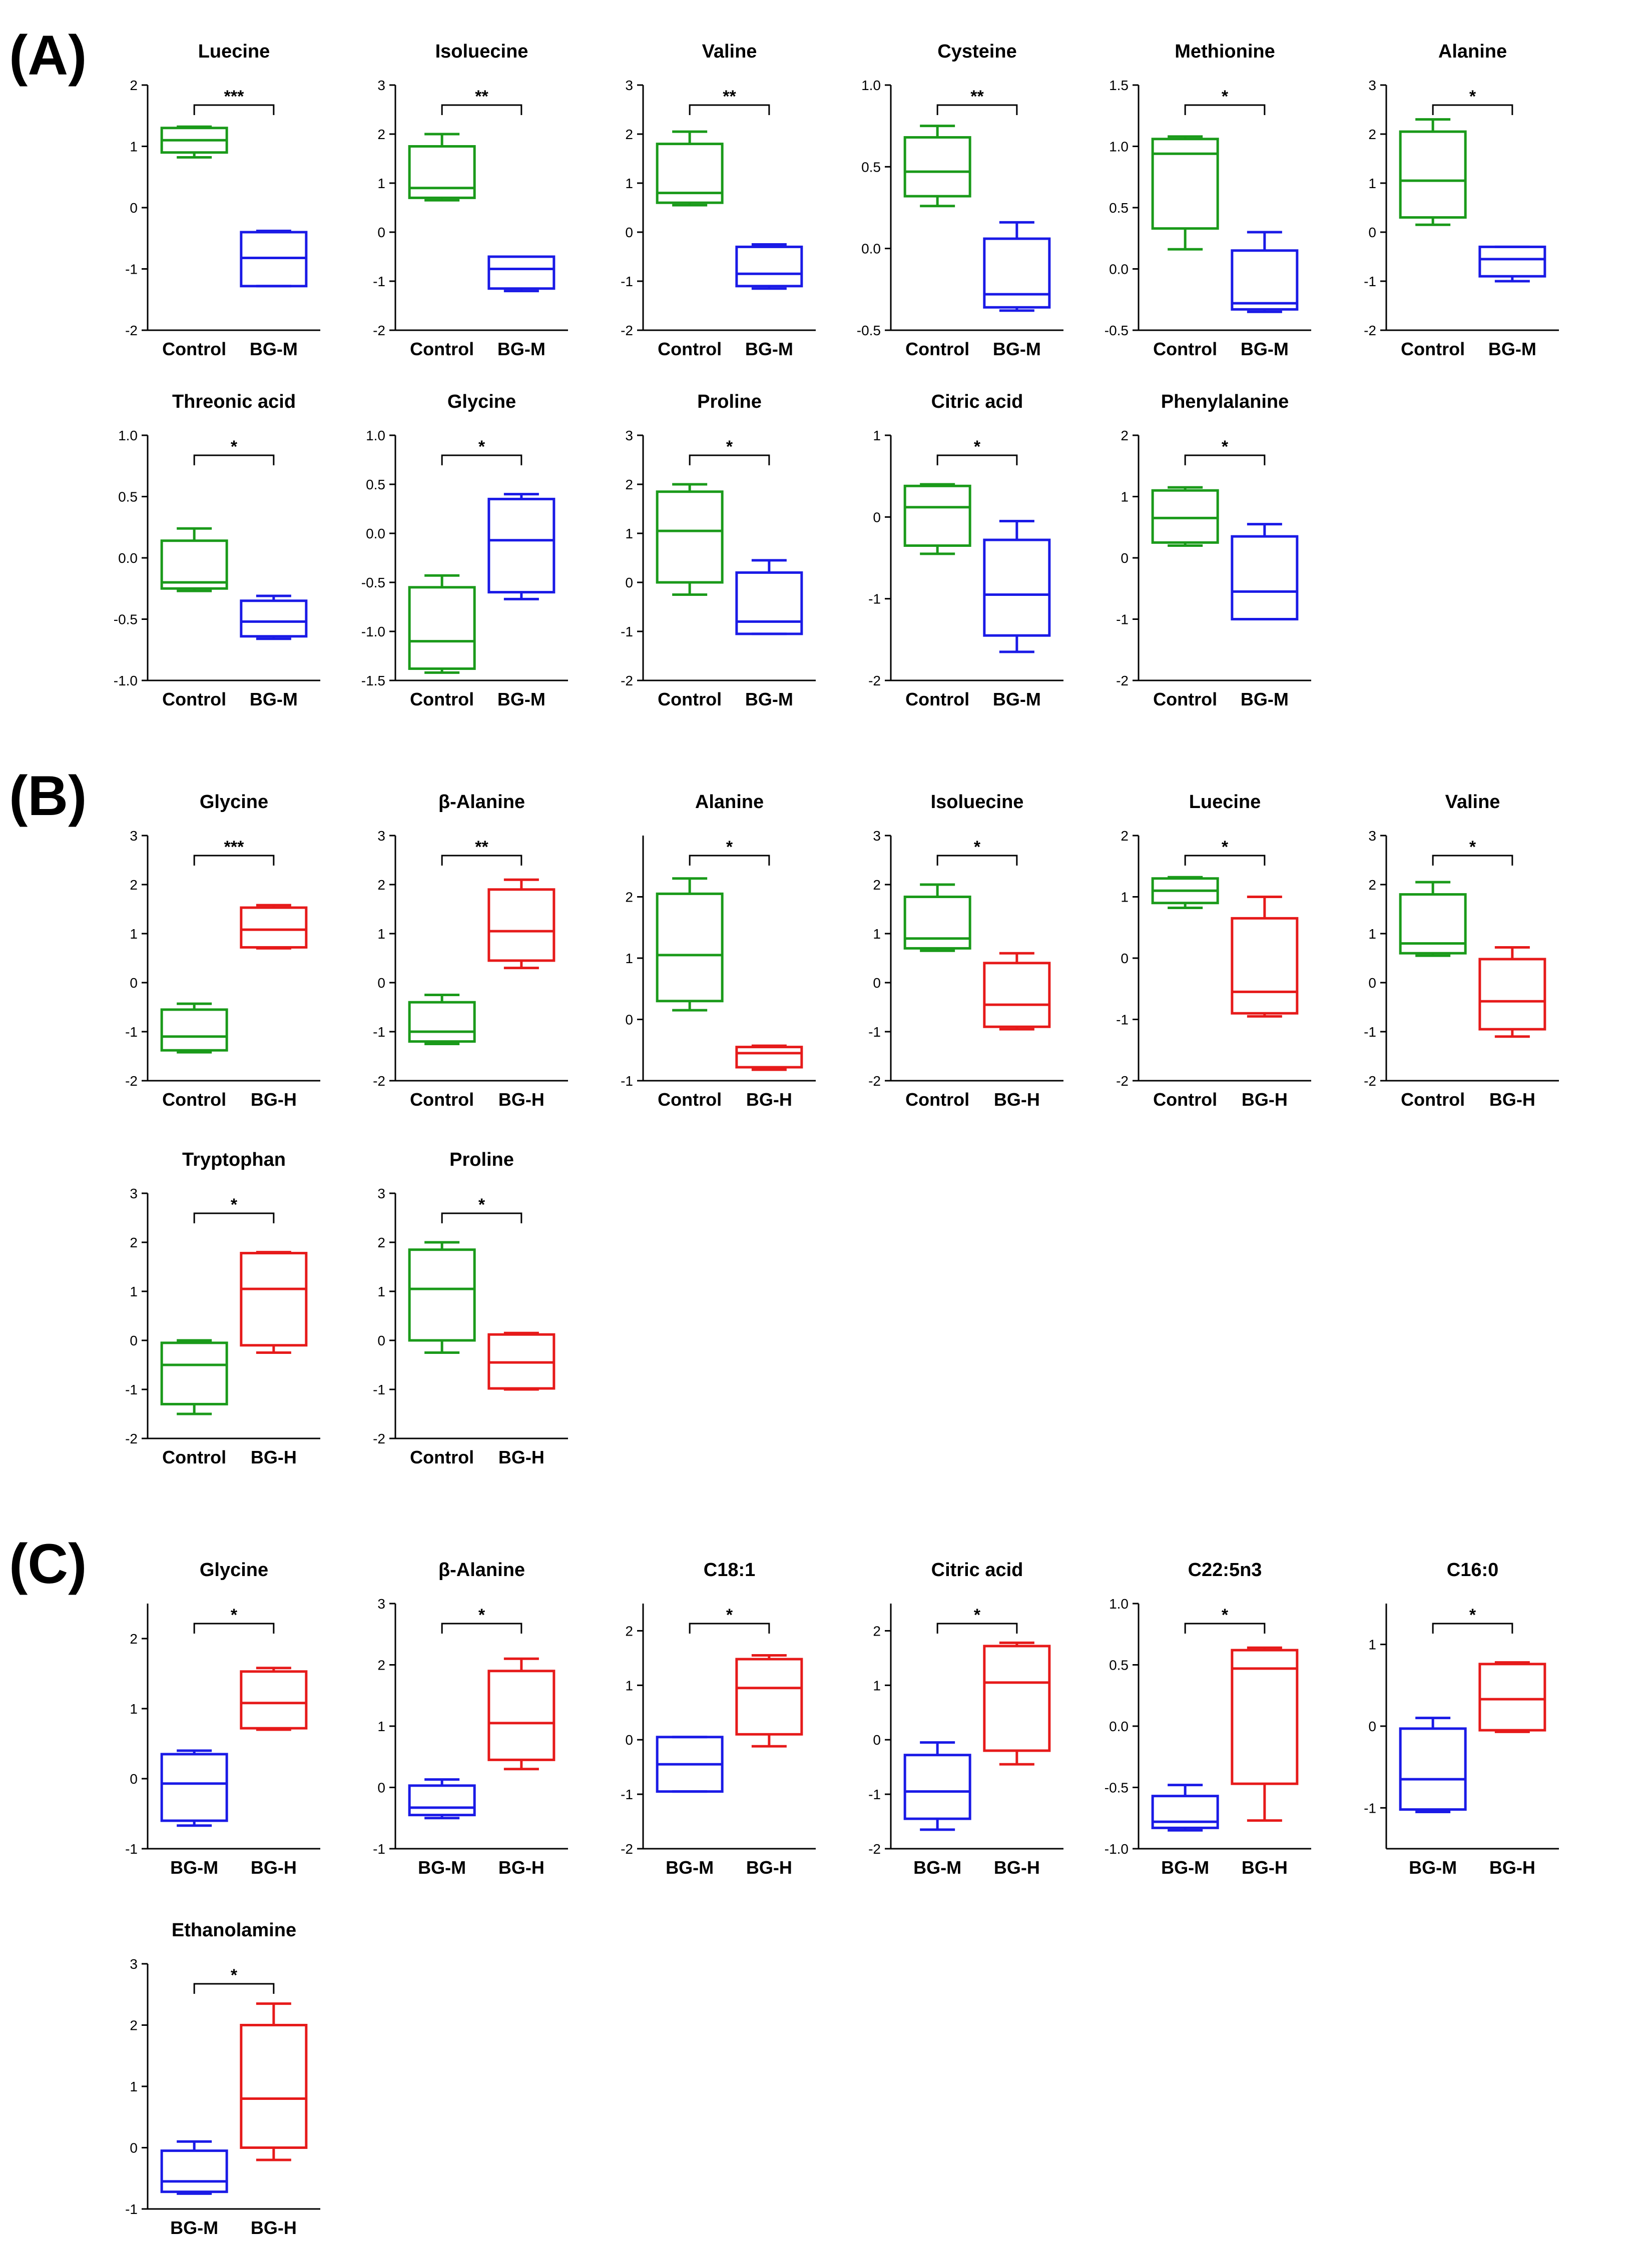  What do you see at coordinates (481, 1570) in the screenshot?
I see `chart-title: β-Alanine` at bounding box center [481, 1570].